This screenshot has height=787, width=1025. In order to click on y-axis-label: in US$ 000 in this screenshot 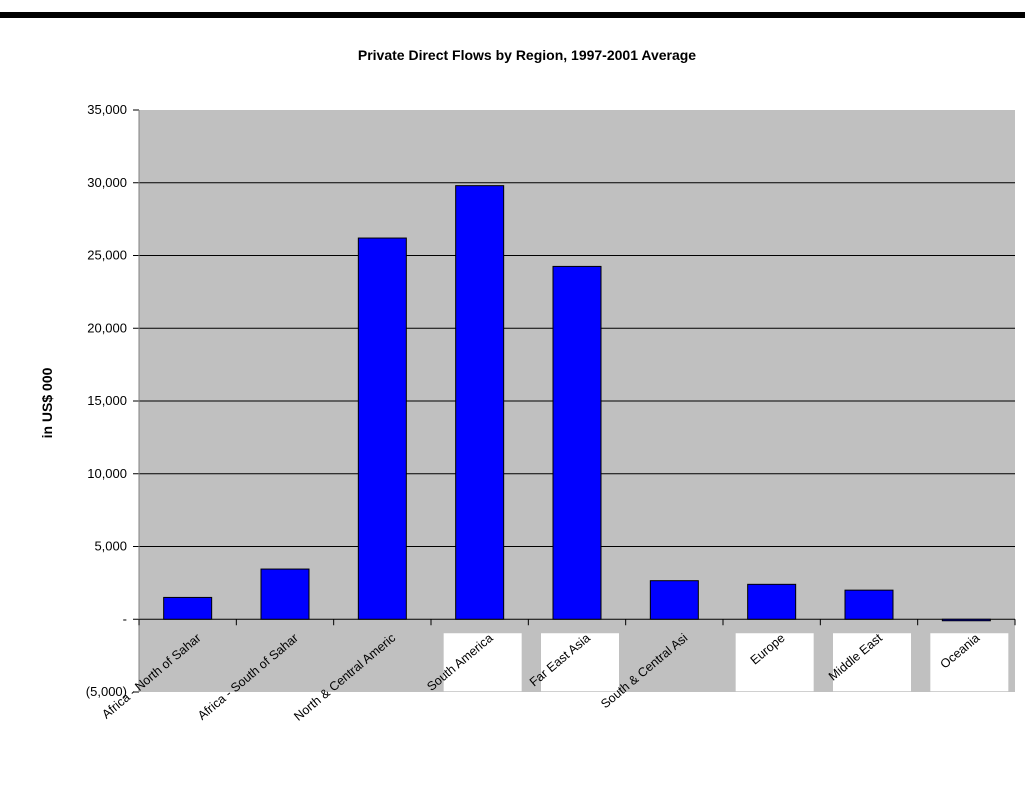, I will do `click(47, 402)`.